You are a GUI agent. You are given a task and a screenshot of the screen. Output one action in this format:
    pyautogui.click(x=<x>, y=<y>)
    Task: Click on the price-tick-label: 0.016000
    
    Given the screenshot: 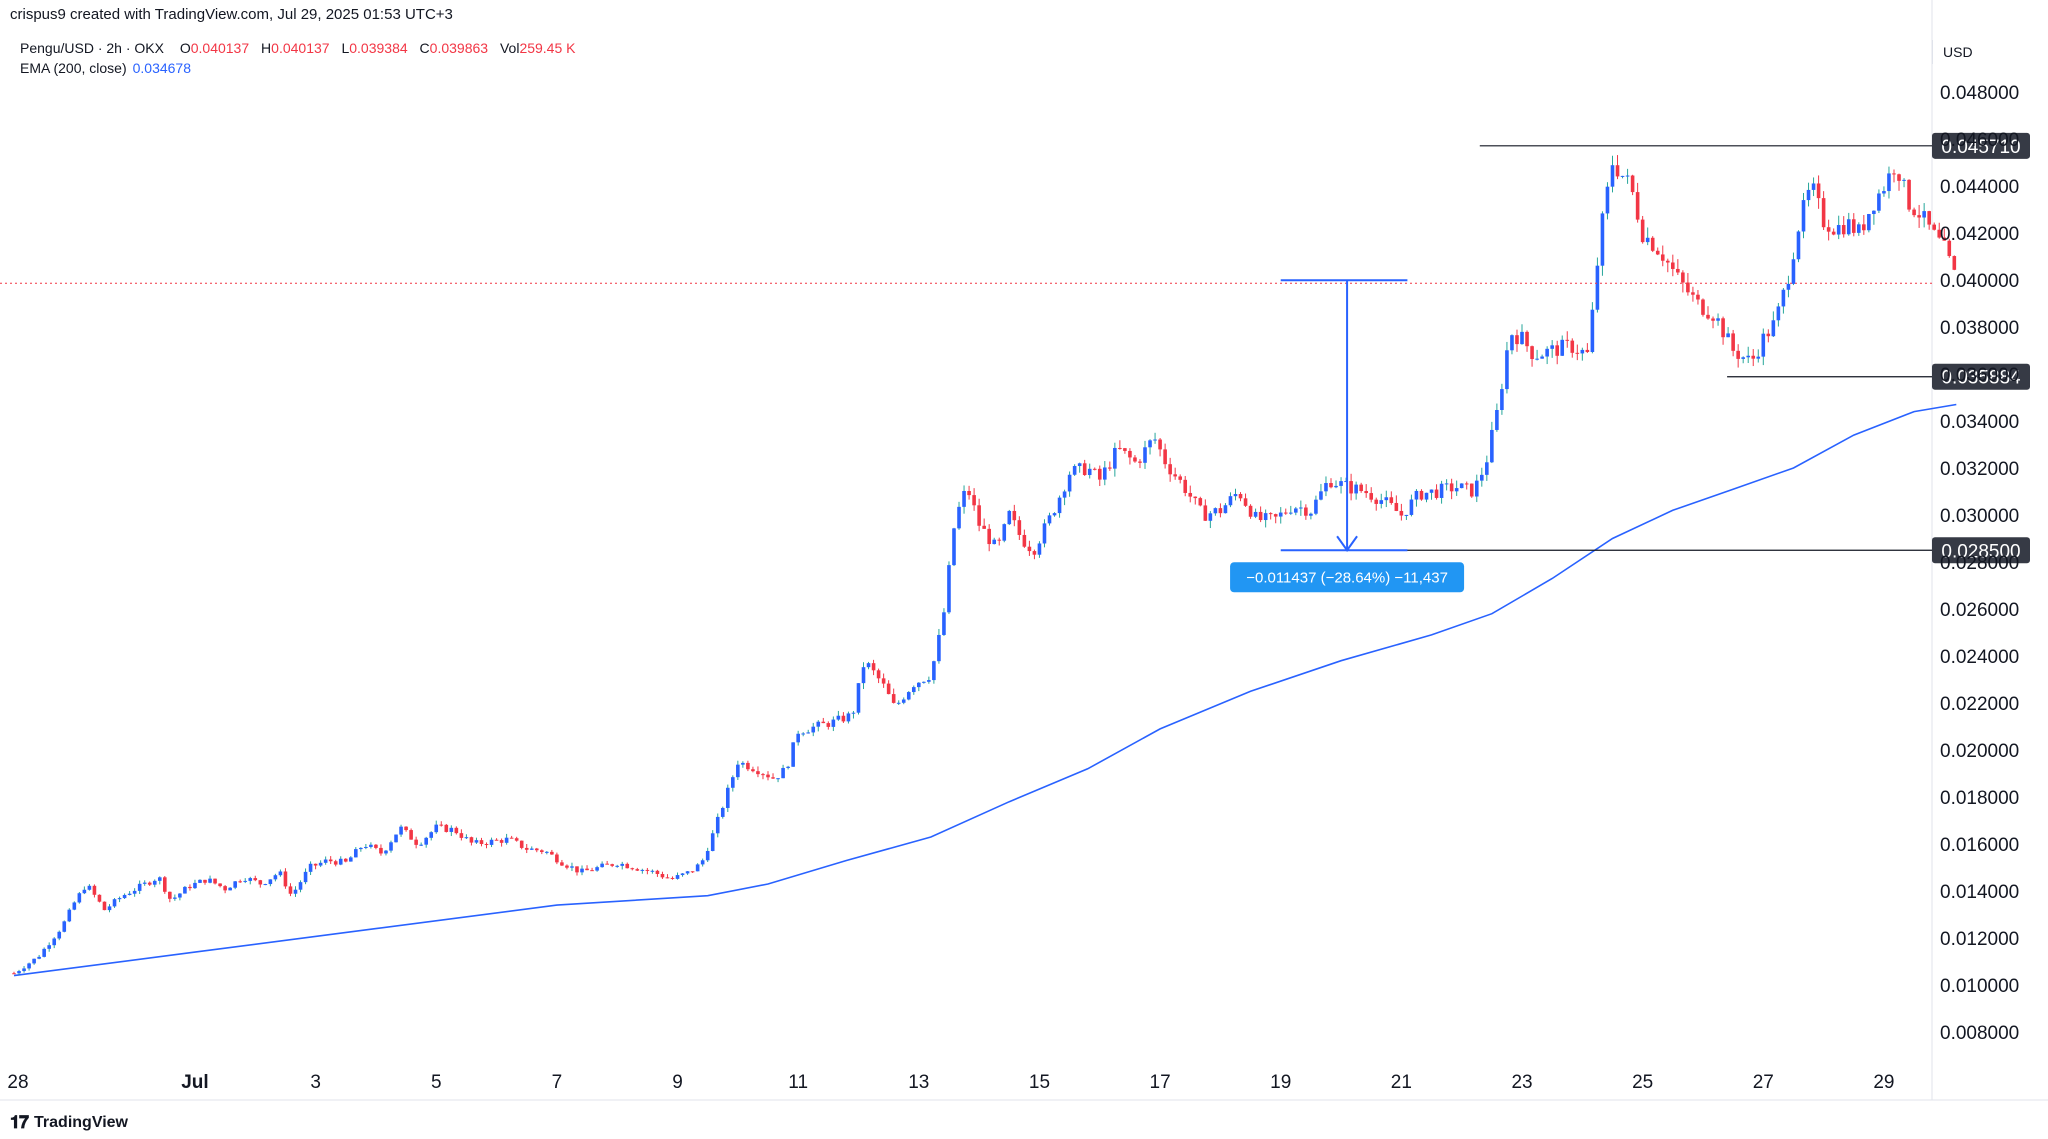 What is the action you would take?
    pyautogui.click(x=1979, y=845)
    